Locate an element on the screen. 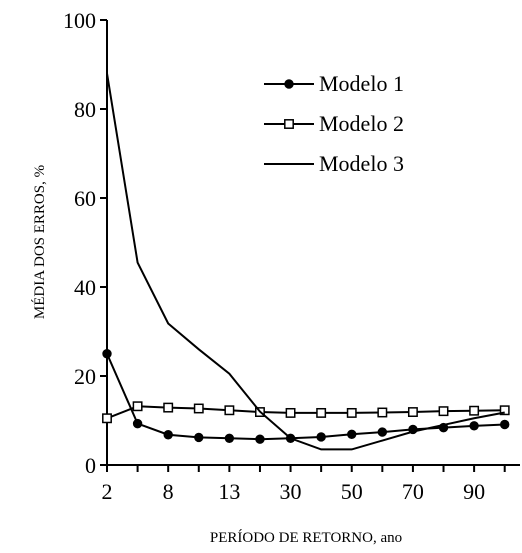 This screenshot has height=553, width=522. x-tick-label: 70 is located at coordinates (413, 491).